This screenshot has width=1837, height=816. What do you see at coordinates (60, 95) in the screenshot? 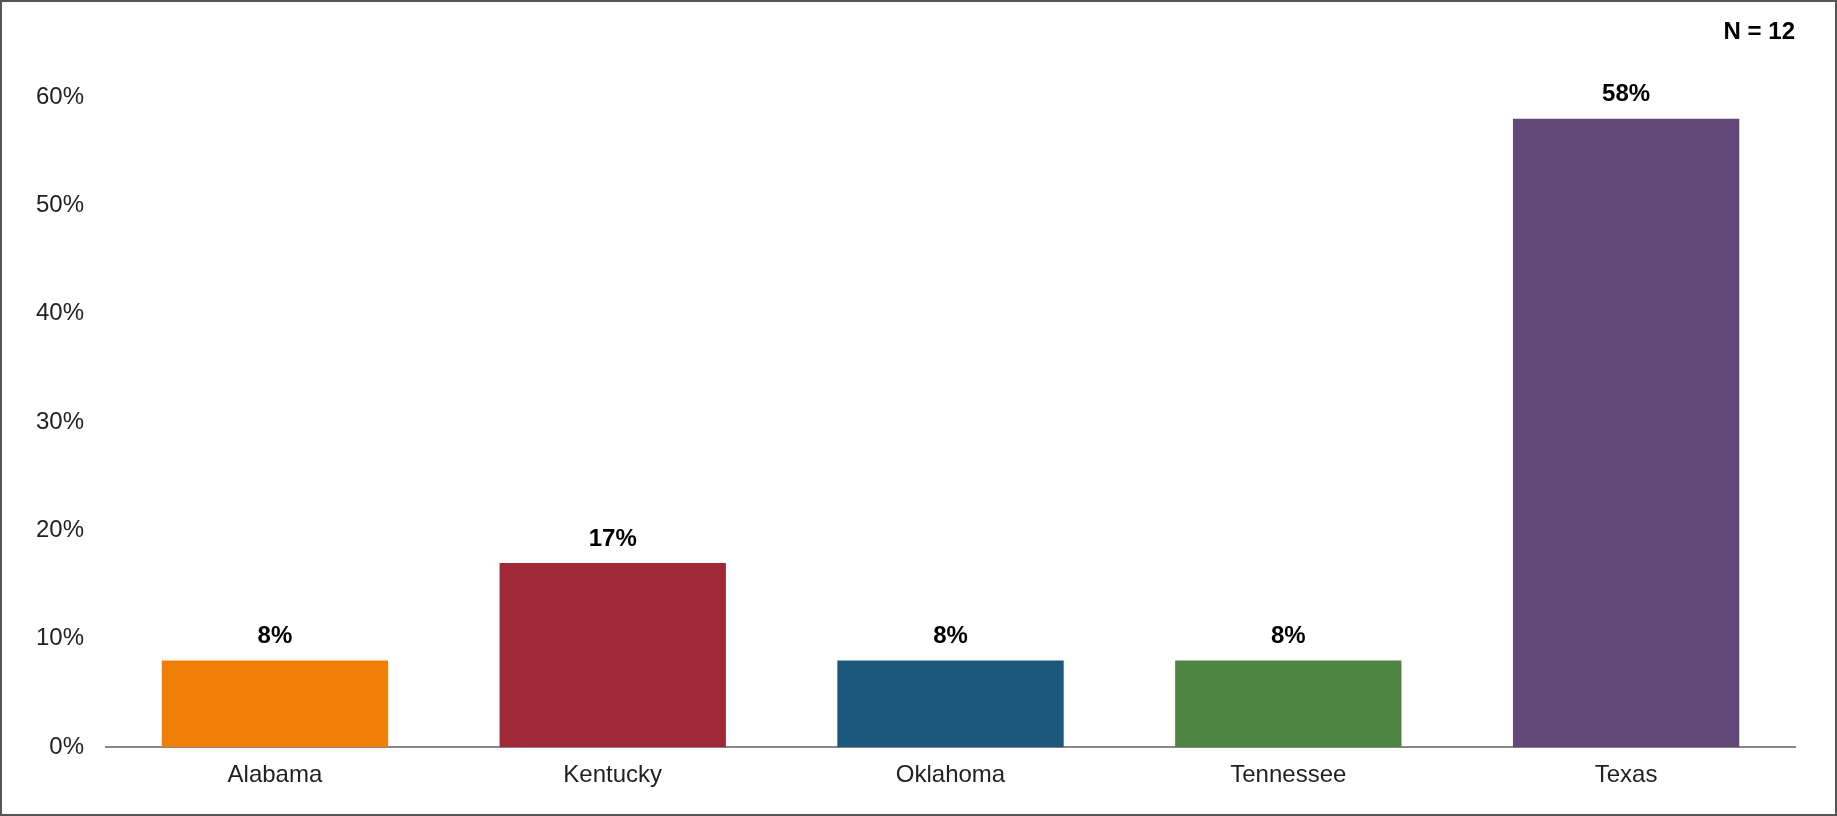
I see `y-tick-label: 60%` at bounding box center [60, 95].